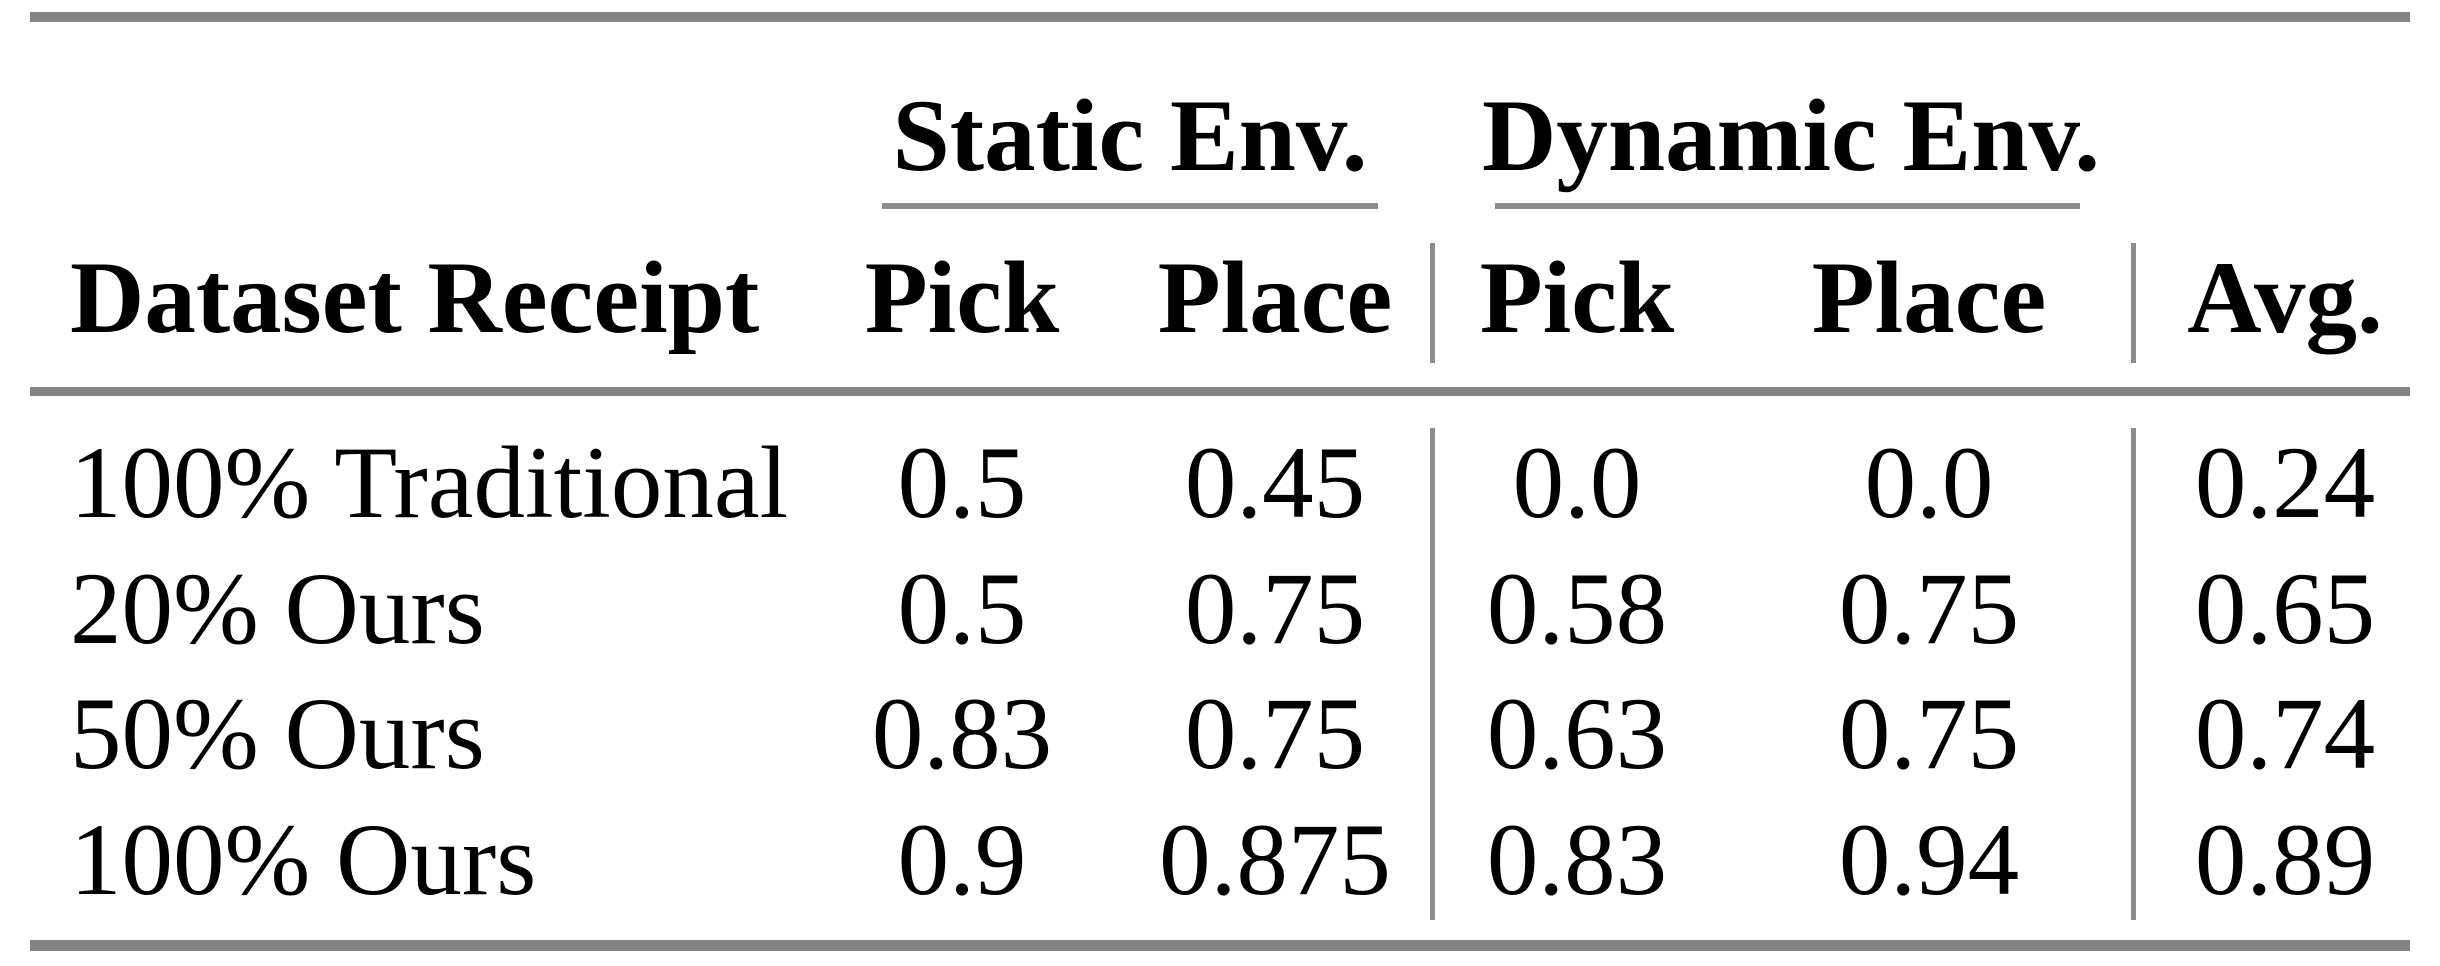 This screenshot has height=966, width=2440. Describe the element at coordinates (1929, 860) in the screenshot. I see `cell-dynamic-place: 0.94` at that location.